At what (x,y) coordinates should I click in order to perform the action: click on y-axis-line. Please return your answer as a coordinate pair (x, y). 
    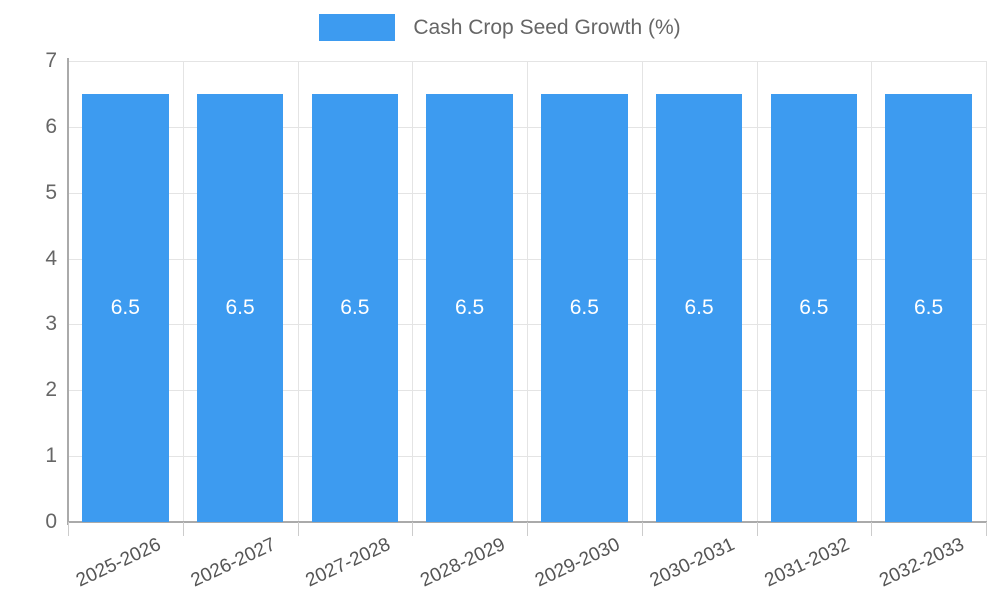
    Looking at the image, I should click on (68, 291).